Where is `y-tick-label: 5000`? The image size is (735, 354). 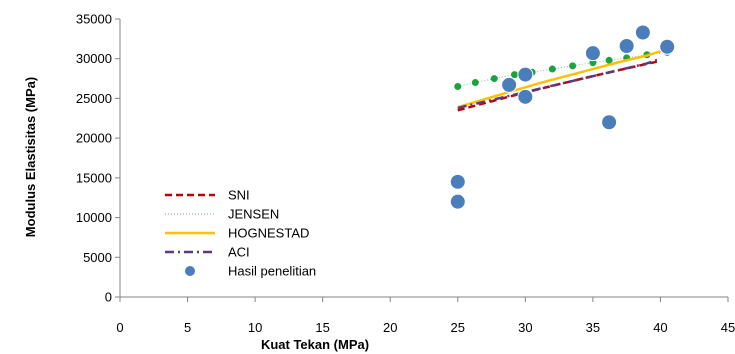
y-tick-label: 5000 is located at coordinates (97, 257).